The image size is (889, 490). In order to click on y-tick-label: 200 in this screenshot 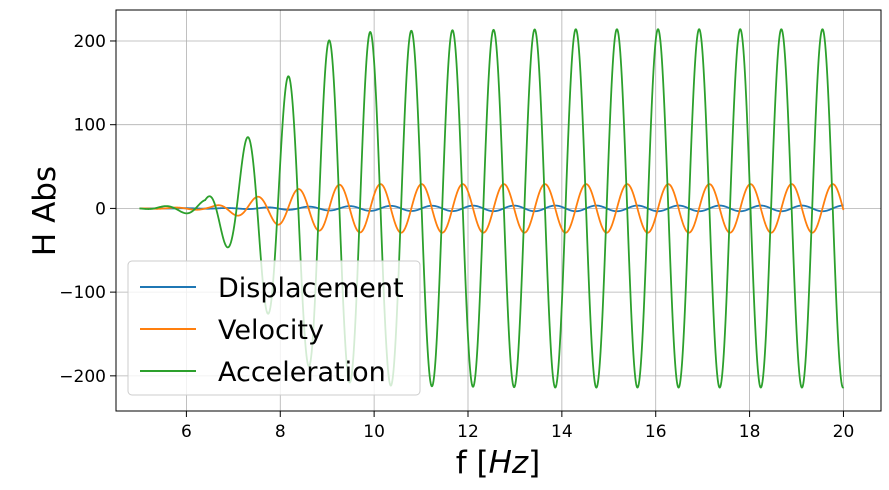, I will do `click(90, 42)`.